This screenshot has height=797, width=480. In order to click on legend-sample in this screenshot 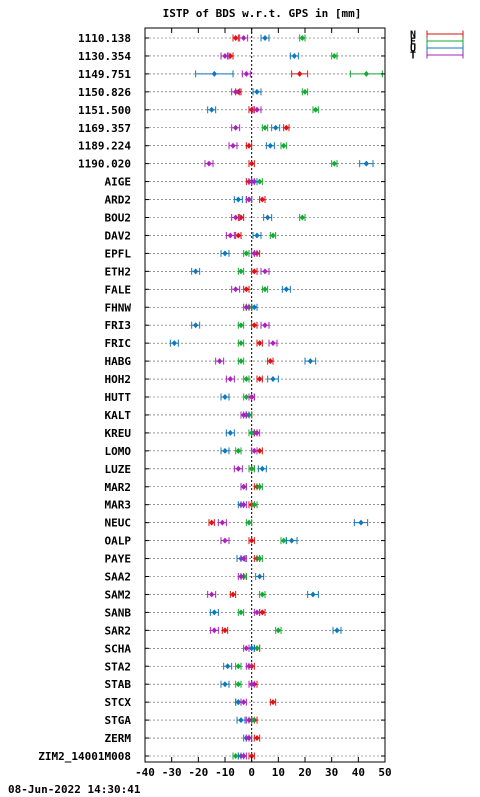, I will do `click(445, 48)`.